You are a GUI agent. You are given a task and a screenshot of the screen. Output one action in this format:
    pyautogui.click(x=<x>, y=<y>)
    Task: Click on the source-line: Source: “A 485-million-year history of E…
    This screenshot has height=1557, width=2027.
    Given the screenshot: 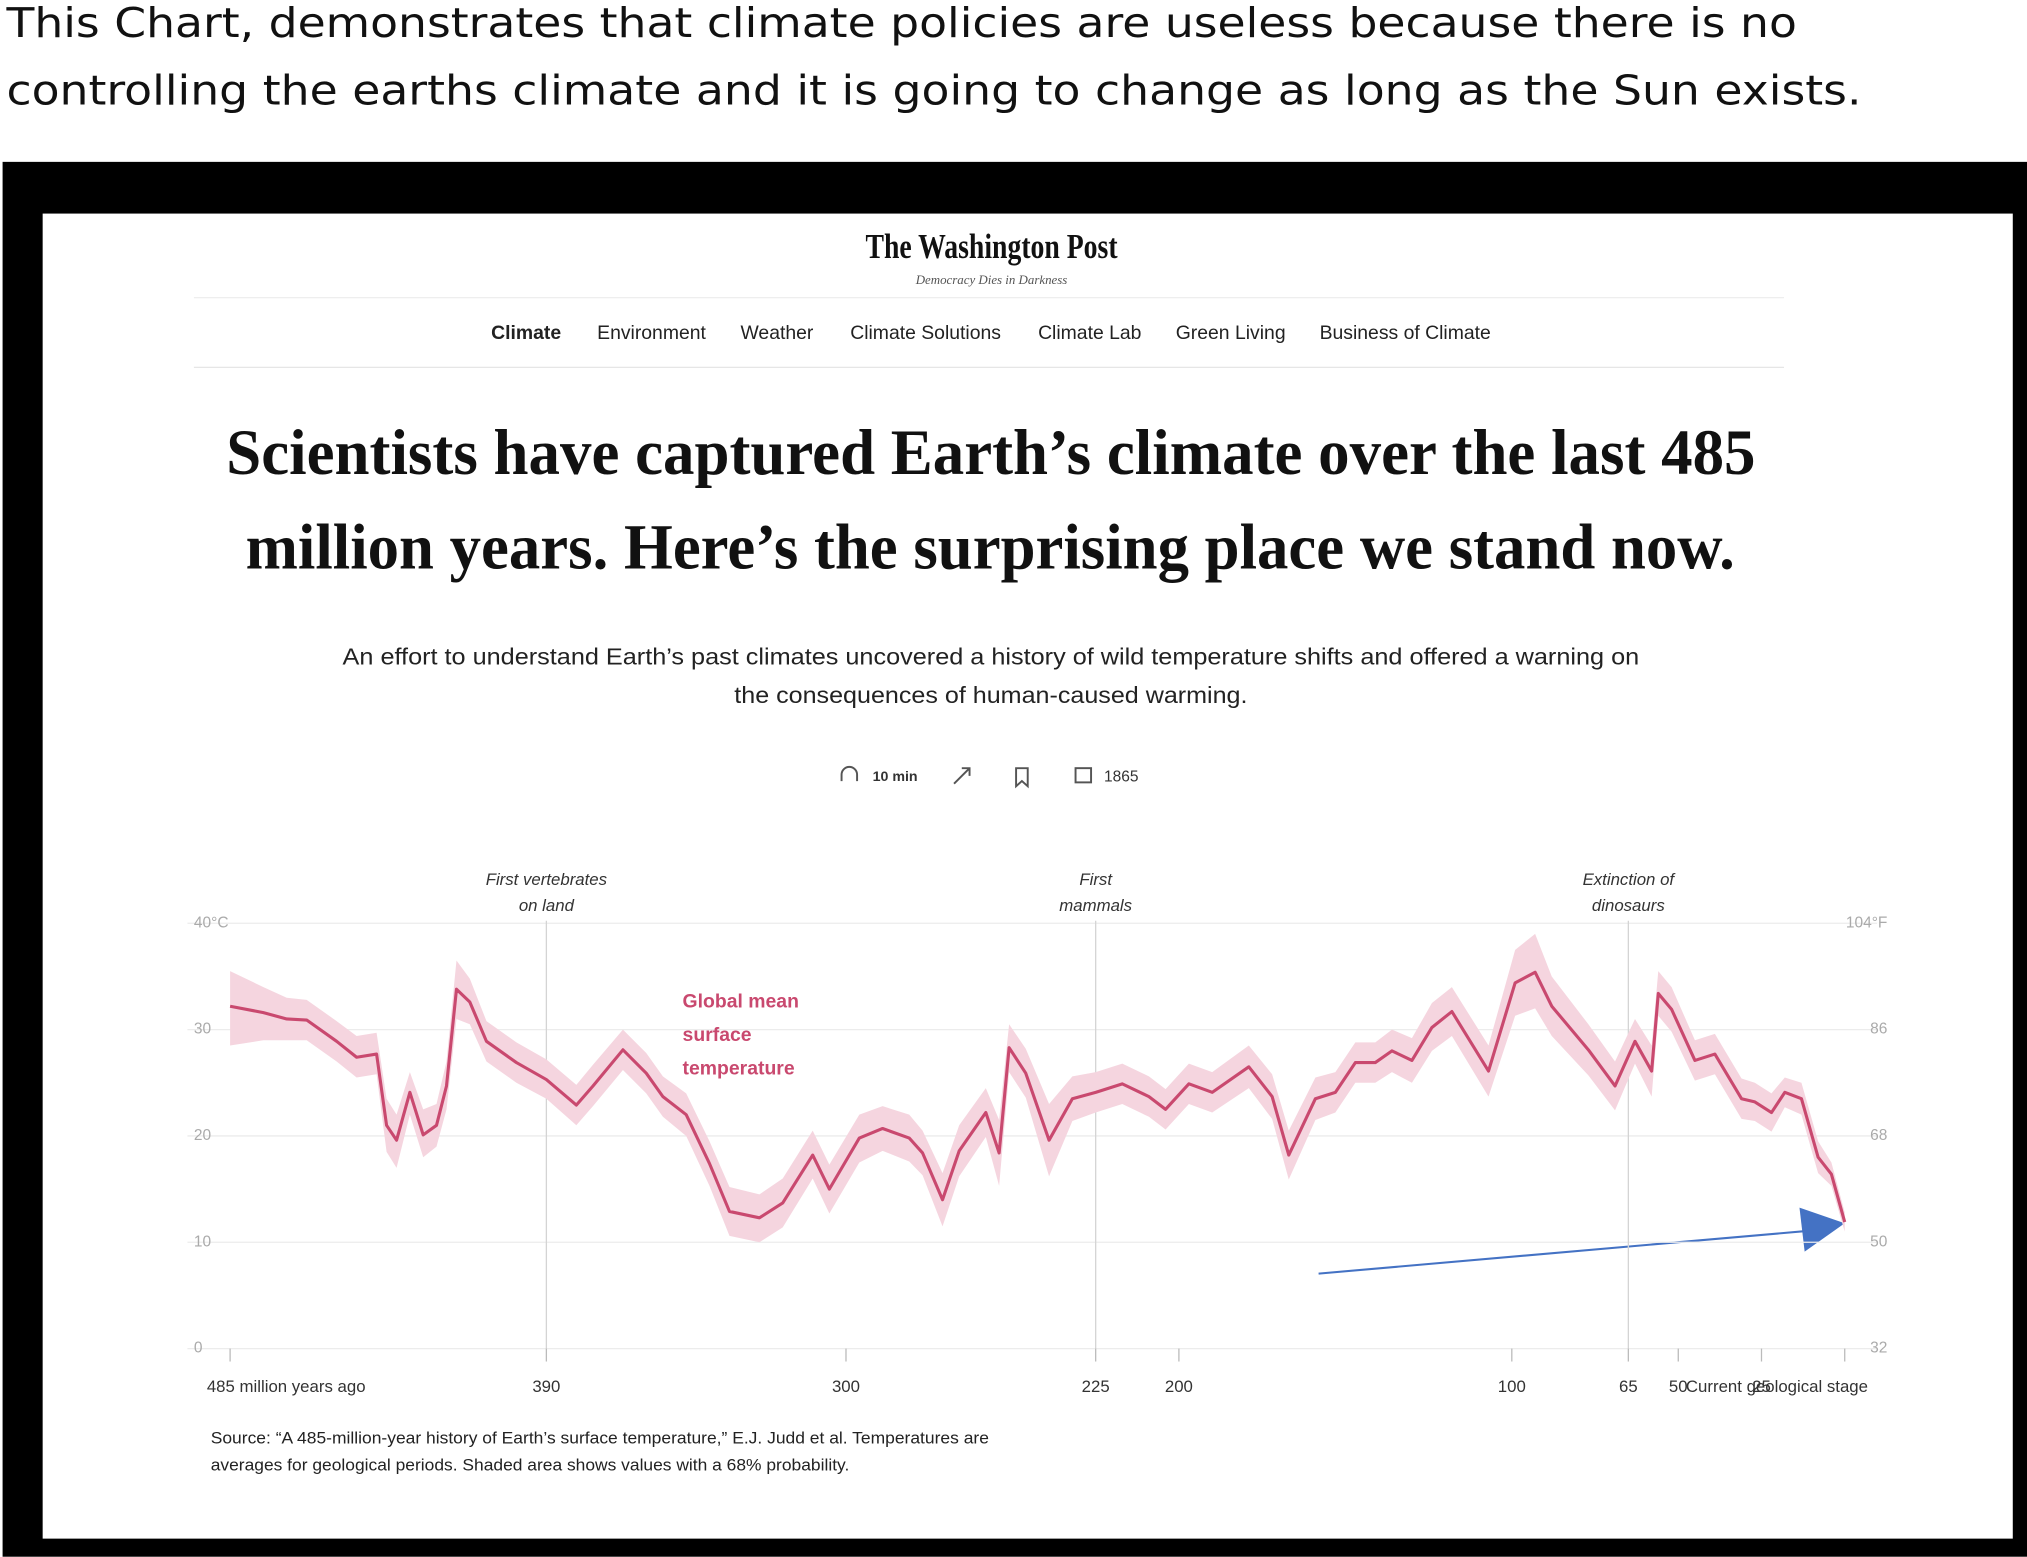 What is the action you would take?
    pyautogui.click(x=600, y=1438)
    